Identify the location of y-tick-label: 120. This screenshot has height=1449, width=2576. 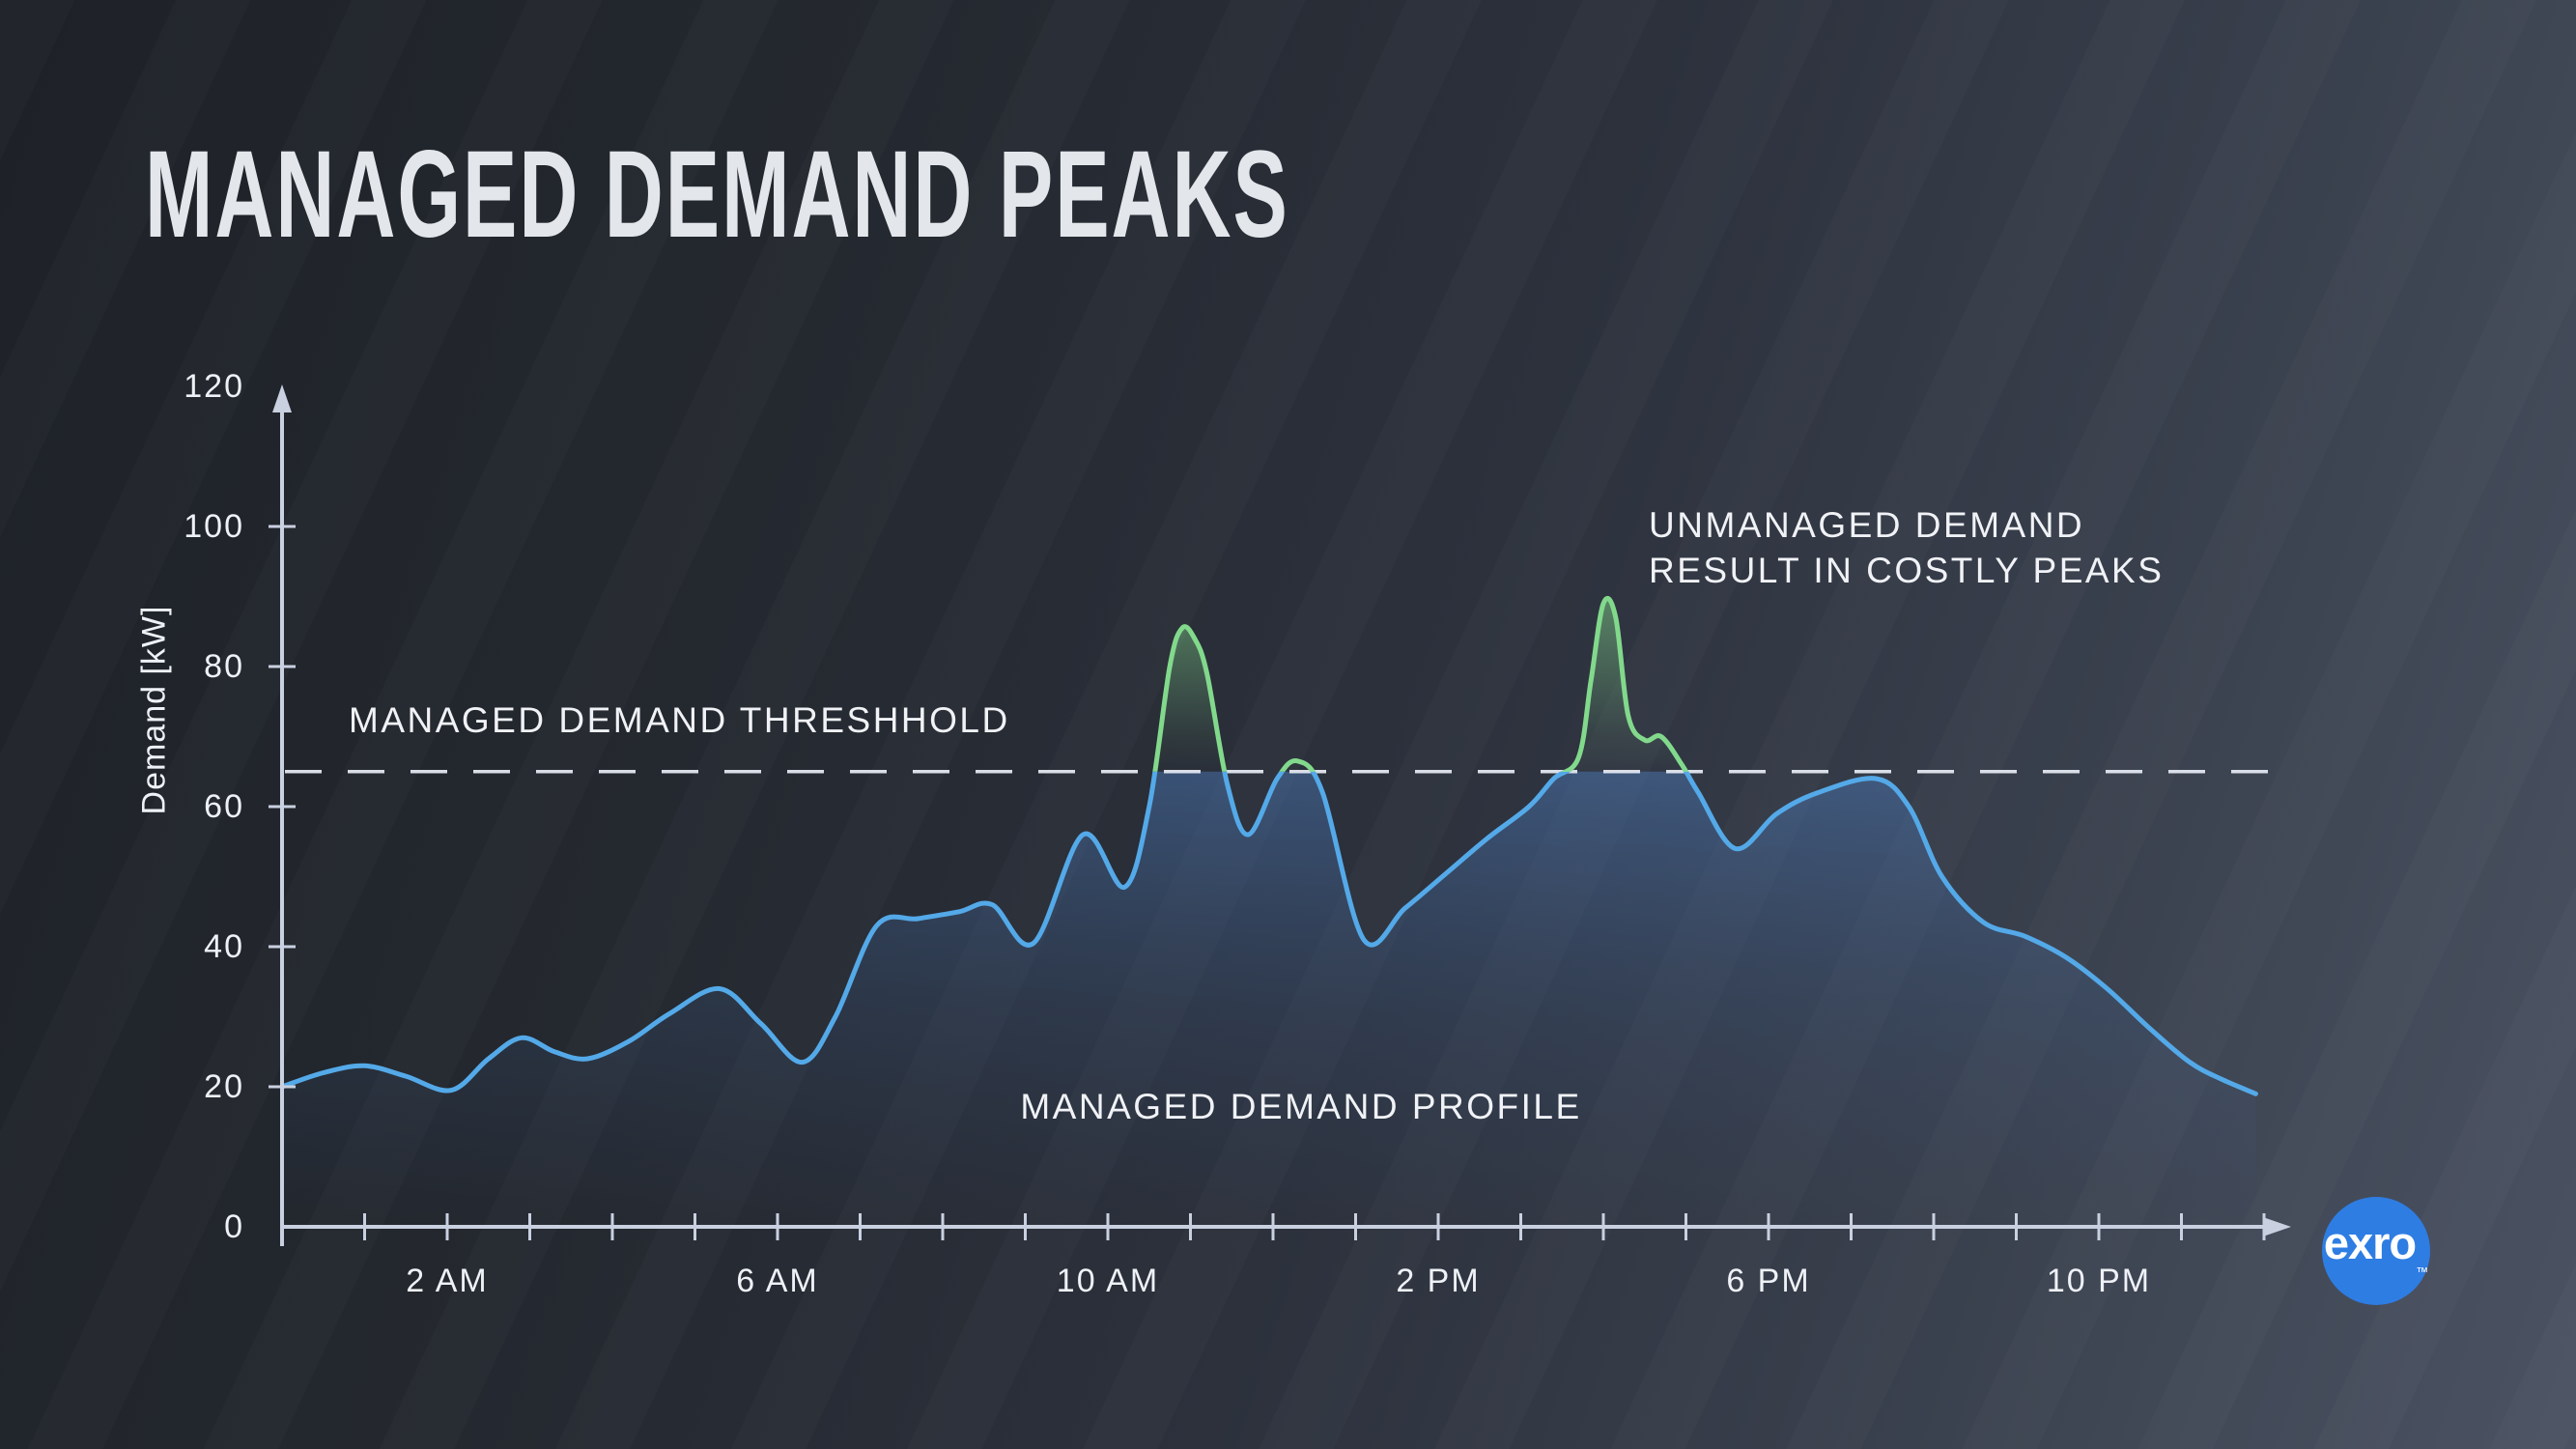
(214, 386).